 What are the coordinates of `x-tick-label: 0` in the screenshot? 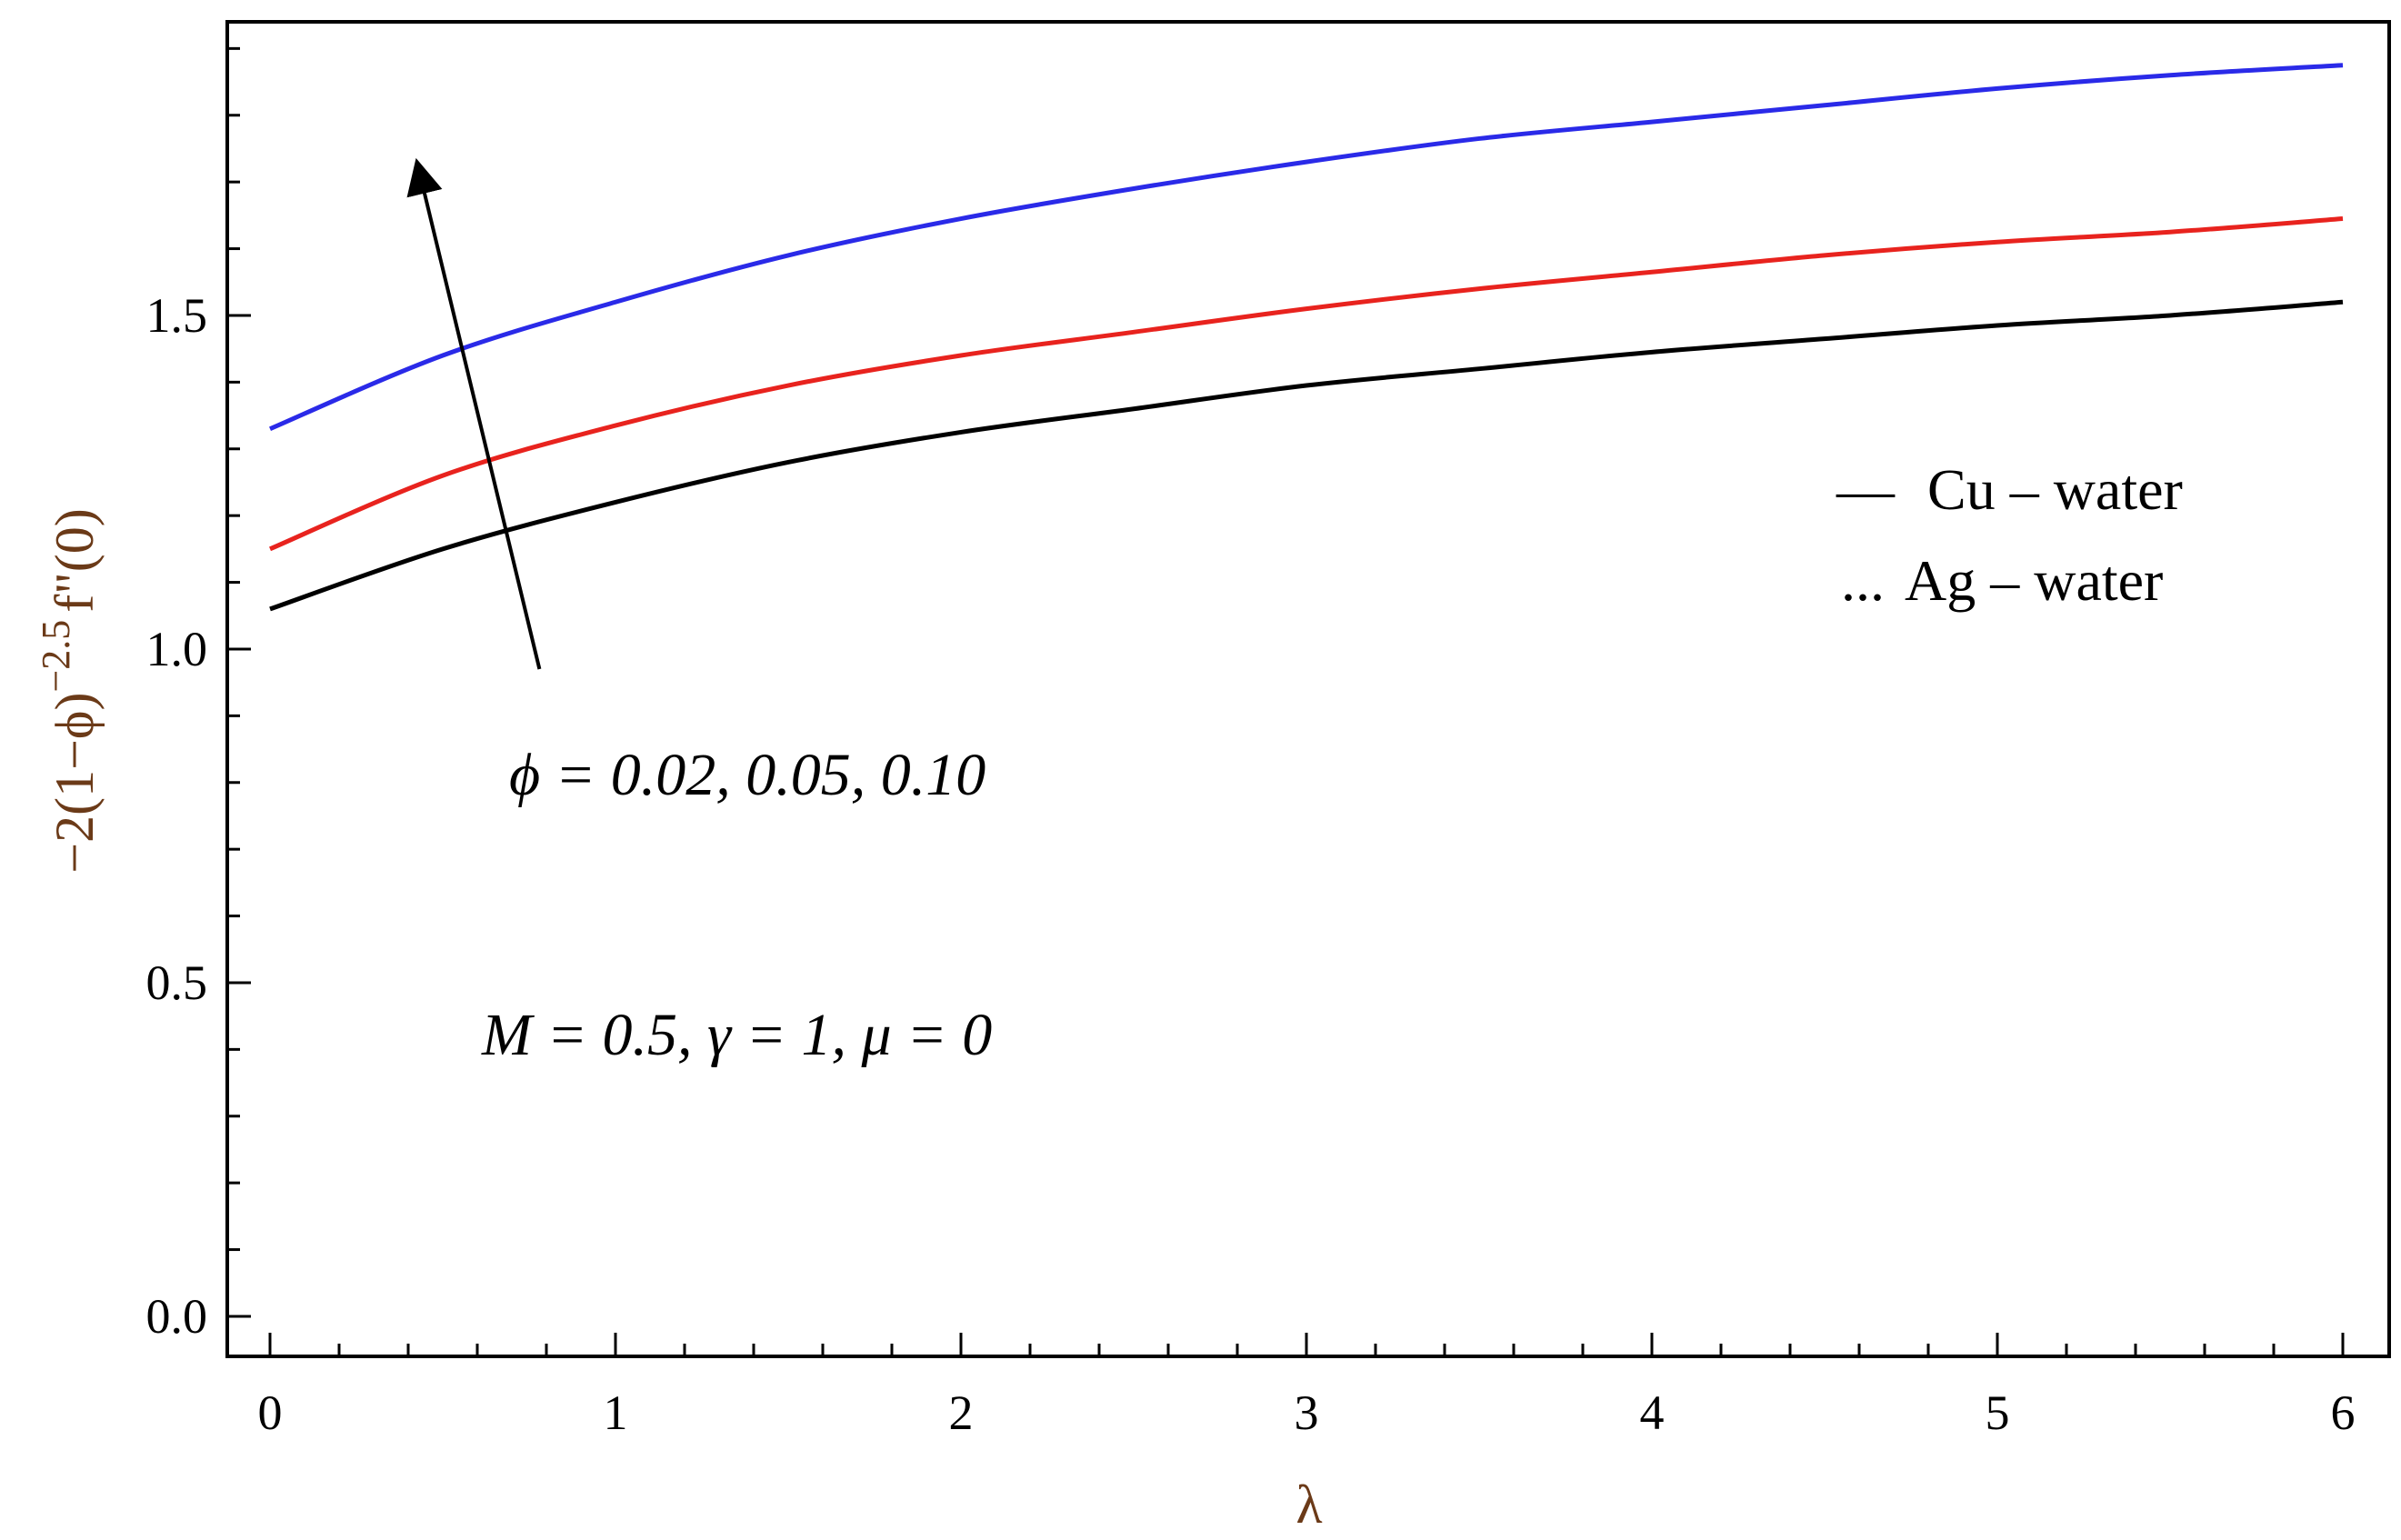 It's located at (270, 1413).